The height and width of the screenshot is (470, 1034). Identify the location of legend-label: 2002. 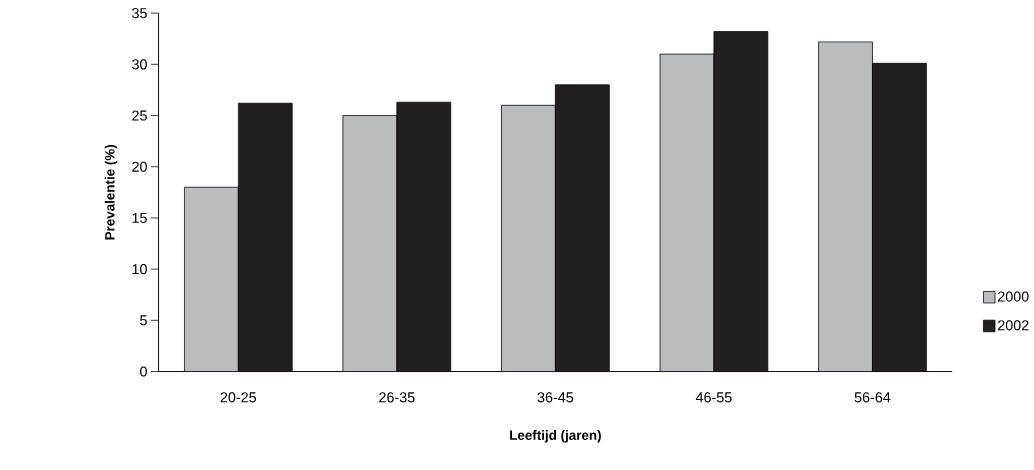
(1013, 325).